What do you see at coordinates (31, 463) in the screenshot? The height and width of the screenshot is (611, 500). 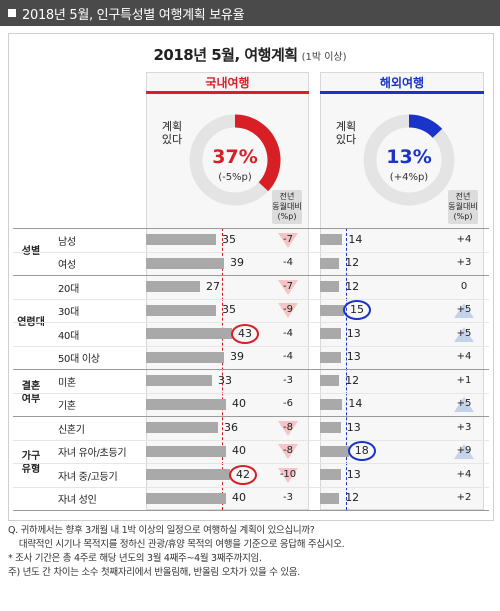 I see `group-label: 가구 유형` at bounding box center [31, 463].